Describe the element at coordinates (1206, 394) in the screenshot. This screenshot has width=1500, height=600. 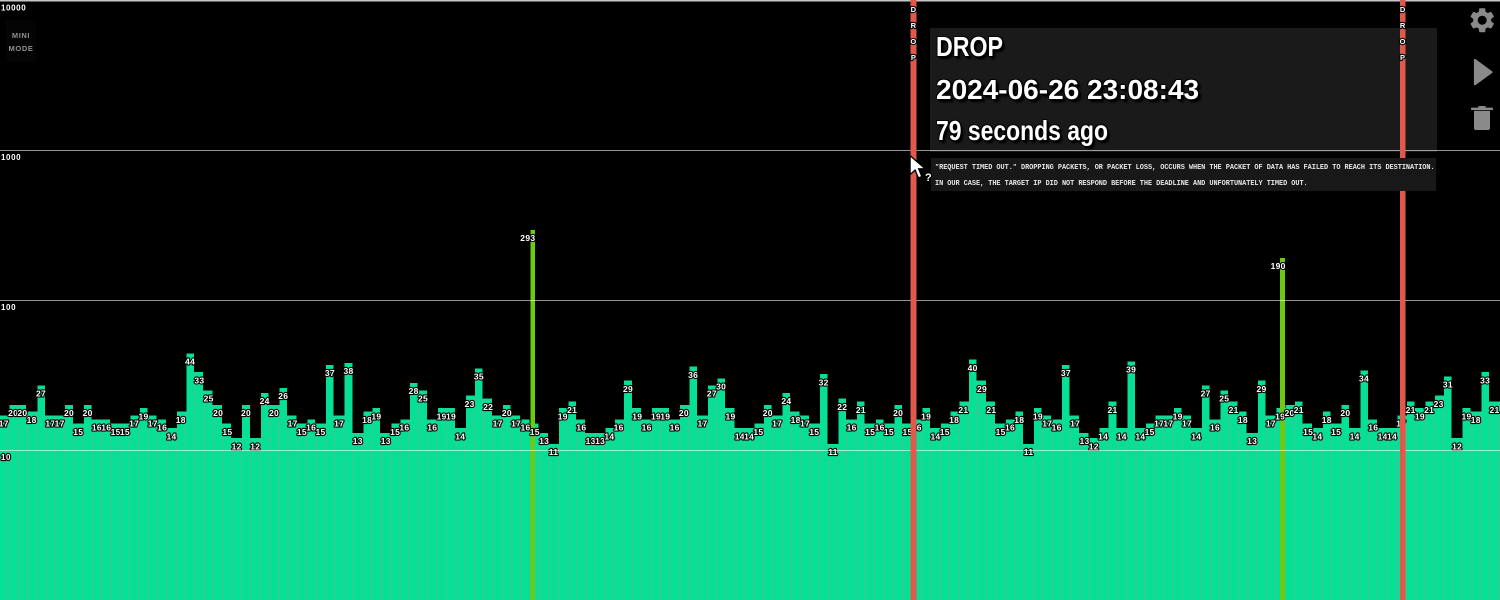
I see `svg-text: 27` at that location.